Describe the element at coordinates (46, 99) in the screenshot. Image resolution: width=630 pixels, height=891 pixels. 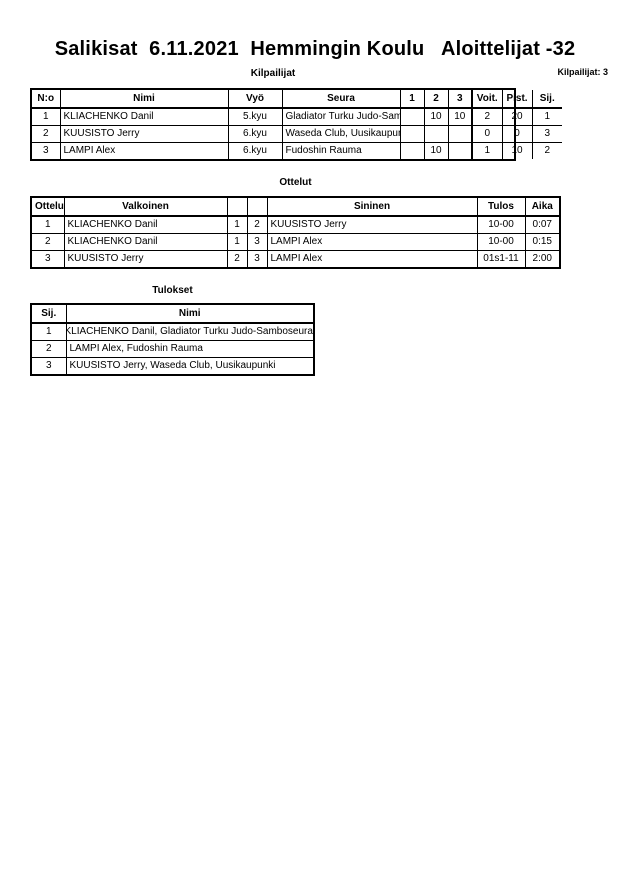
I see `col-header-number: N:o` at that location.